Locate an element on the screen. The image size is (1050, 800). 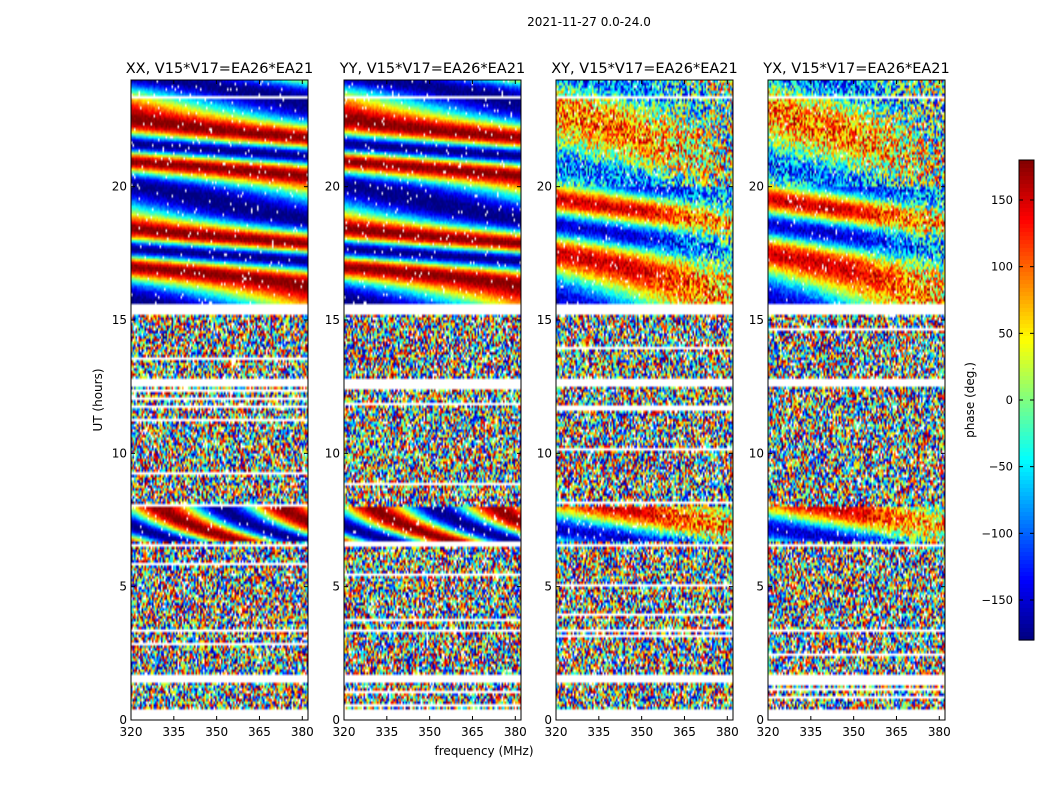
colorbar-tick-label: −150 is located at coordinates (997, 600).